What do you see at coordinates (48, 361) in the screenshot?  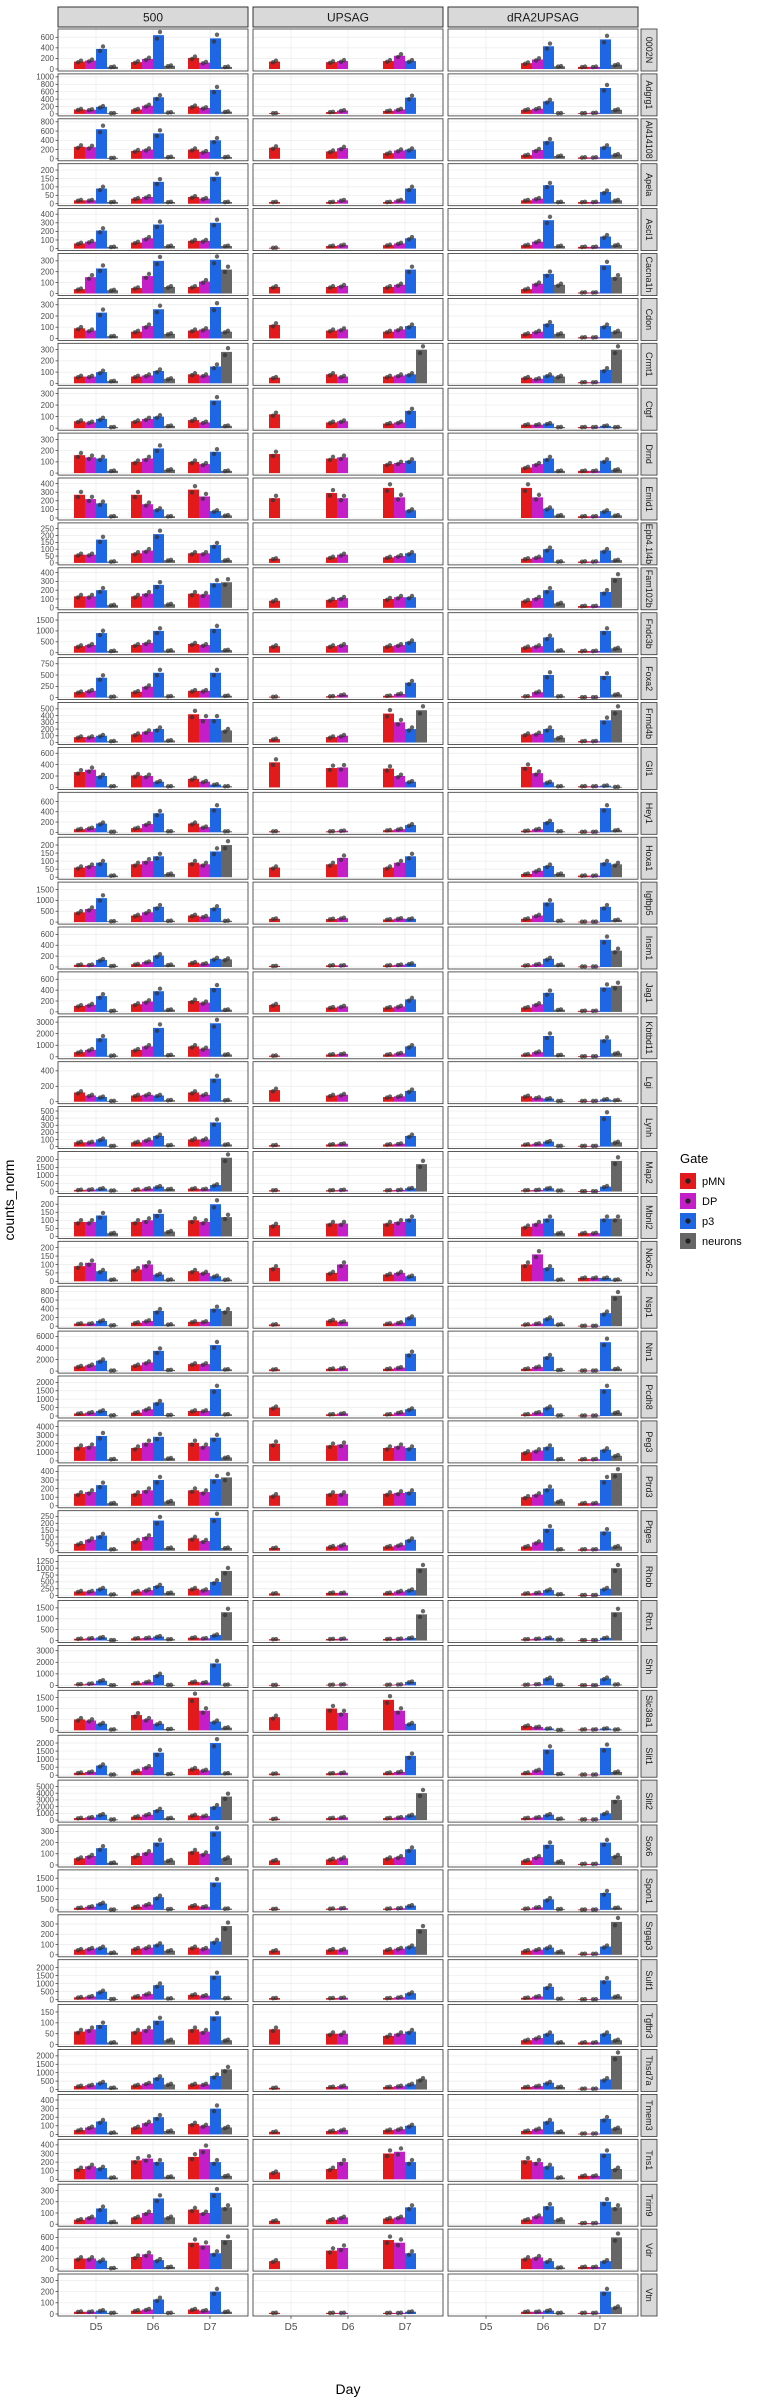 I see `y-tick-label: 200` at bounding box center [48, 361].